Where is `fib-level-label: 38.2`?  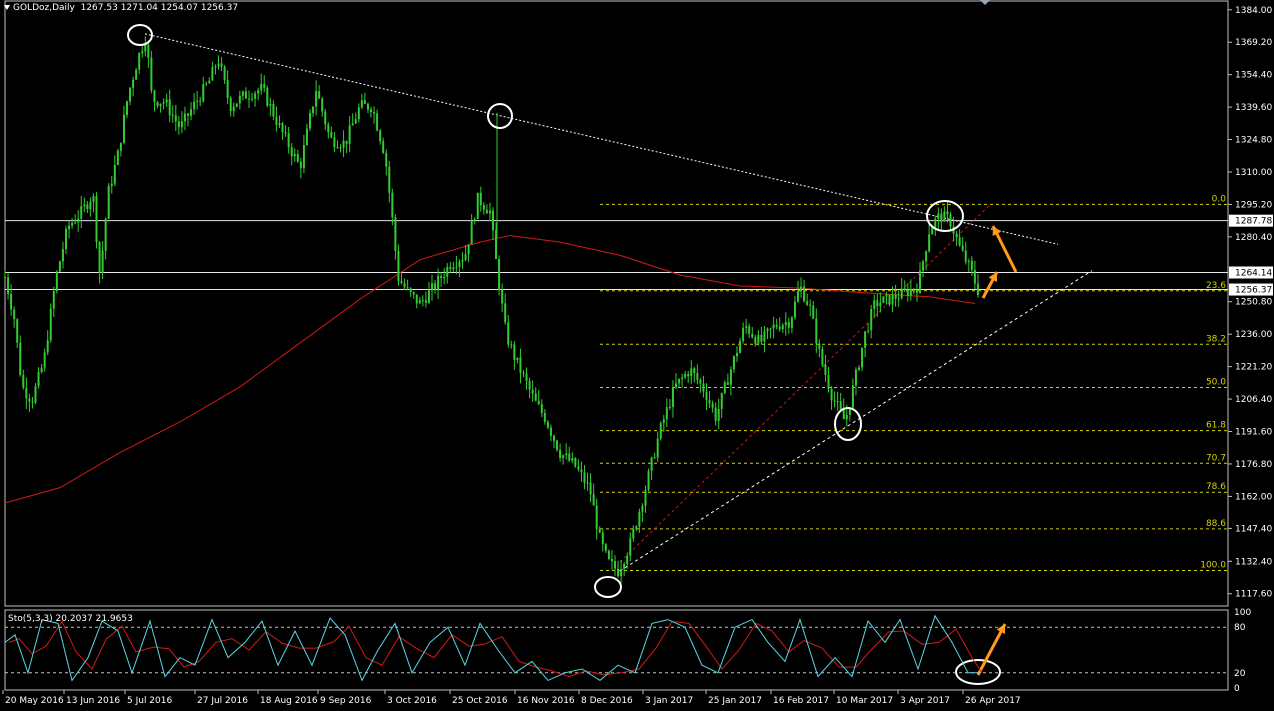
fib-level-label: 38.2 is located at coordinates (1216, 339).